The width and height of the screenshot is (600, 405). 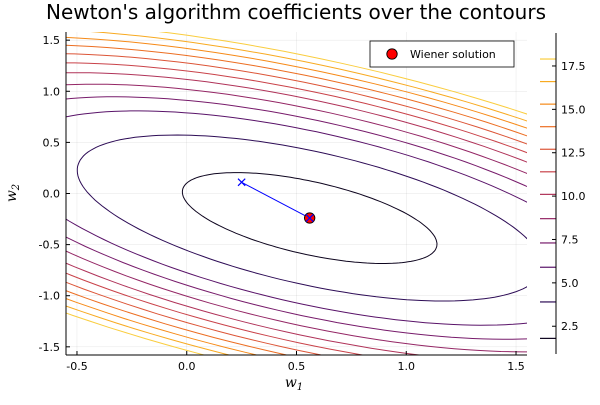 What do you see at coordinates (16, 187) in the screenshot?
I see `y-axis-label-subscript: 2` at bounding box center [16, 187].